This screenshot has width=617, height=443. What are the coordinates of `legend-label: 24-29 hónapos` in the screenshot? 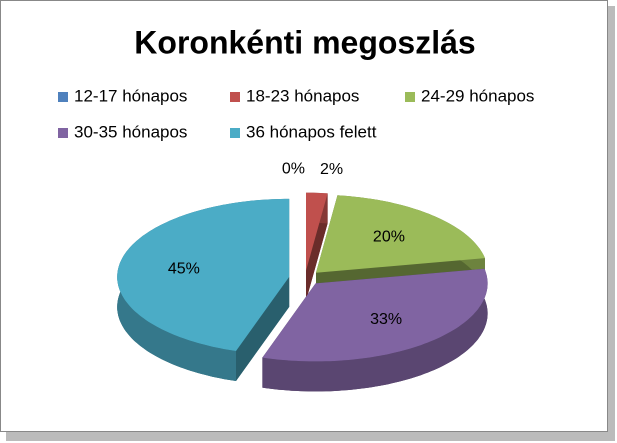 It's located at (477, 95).